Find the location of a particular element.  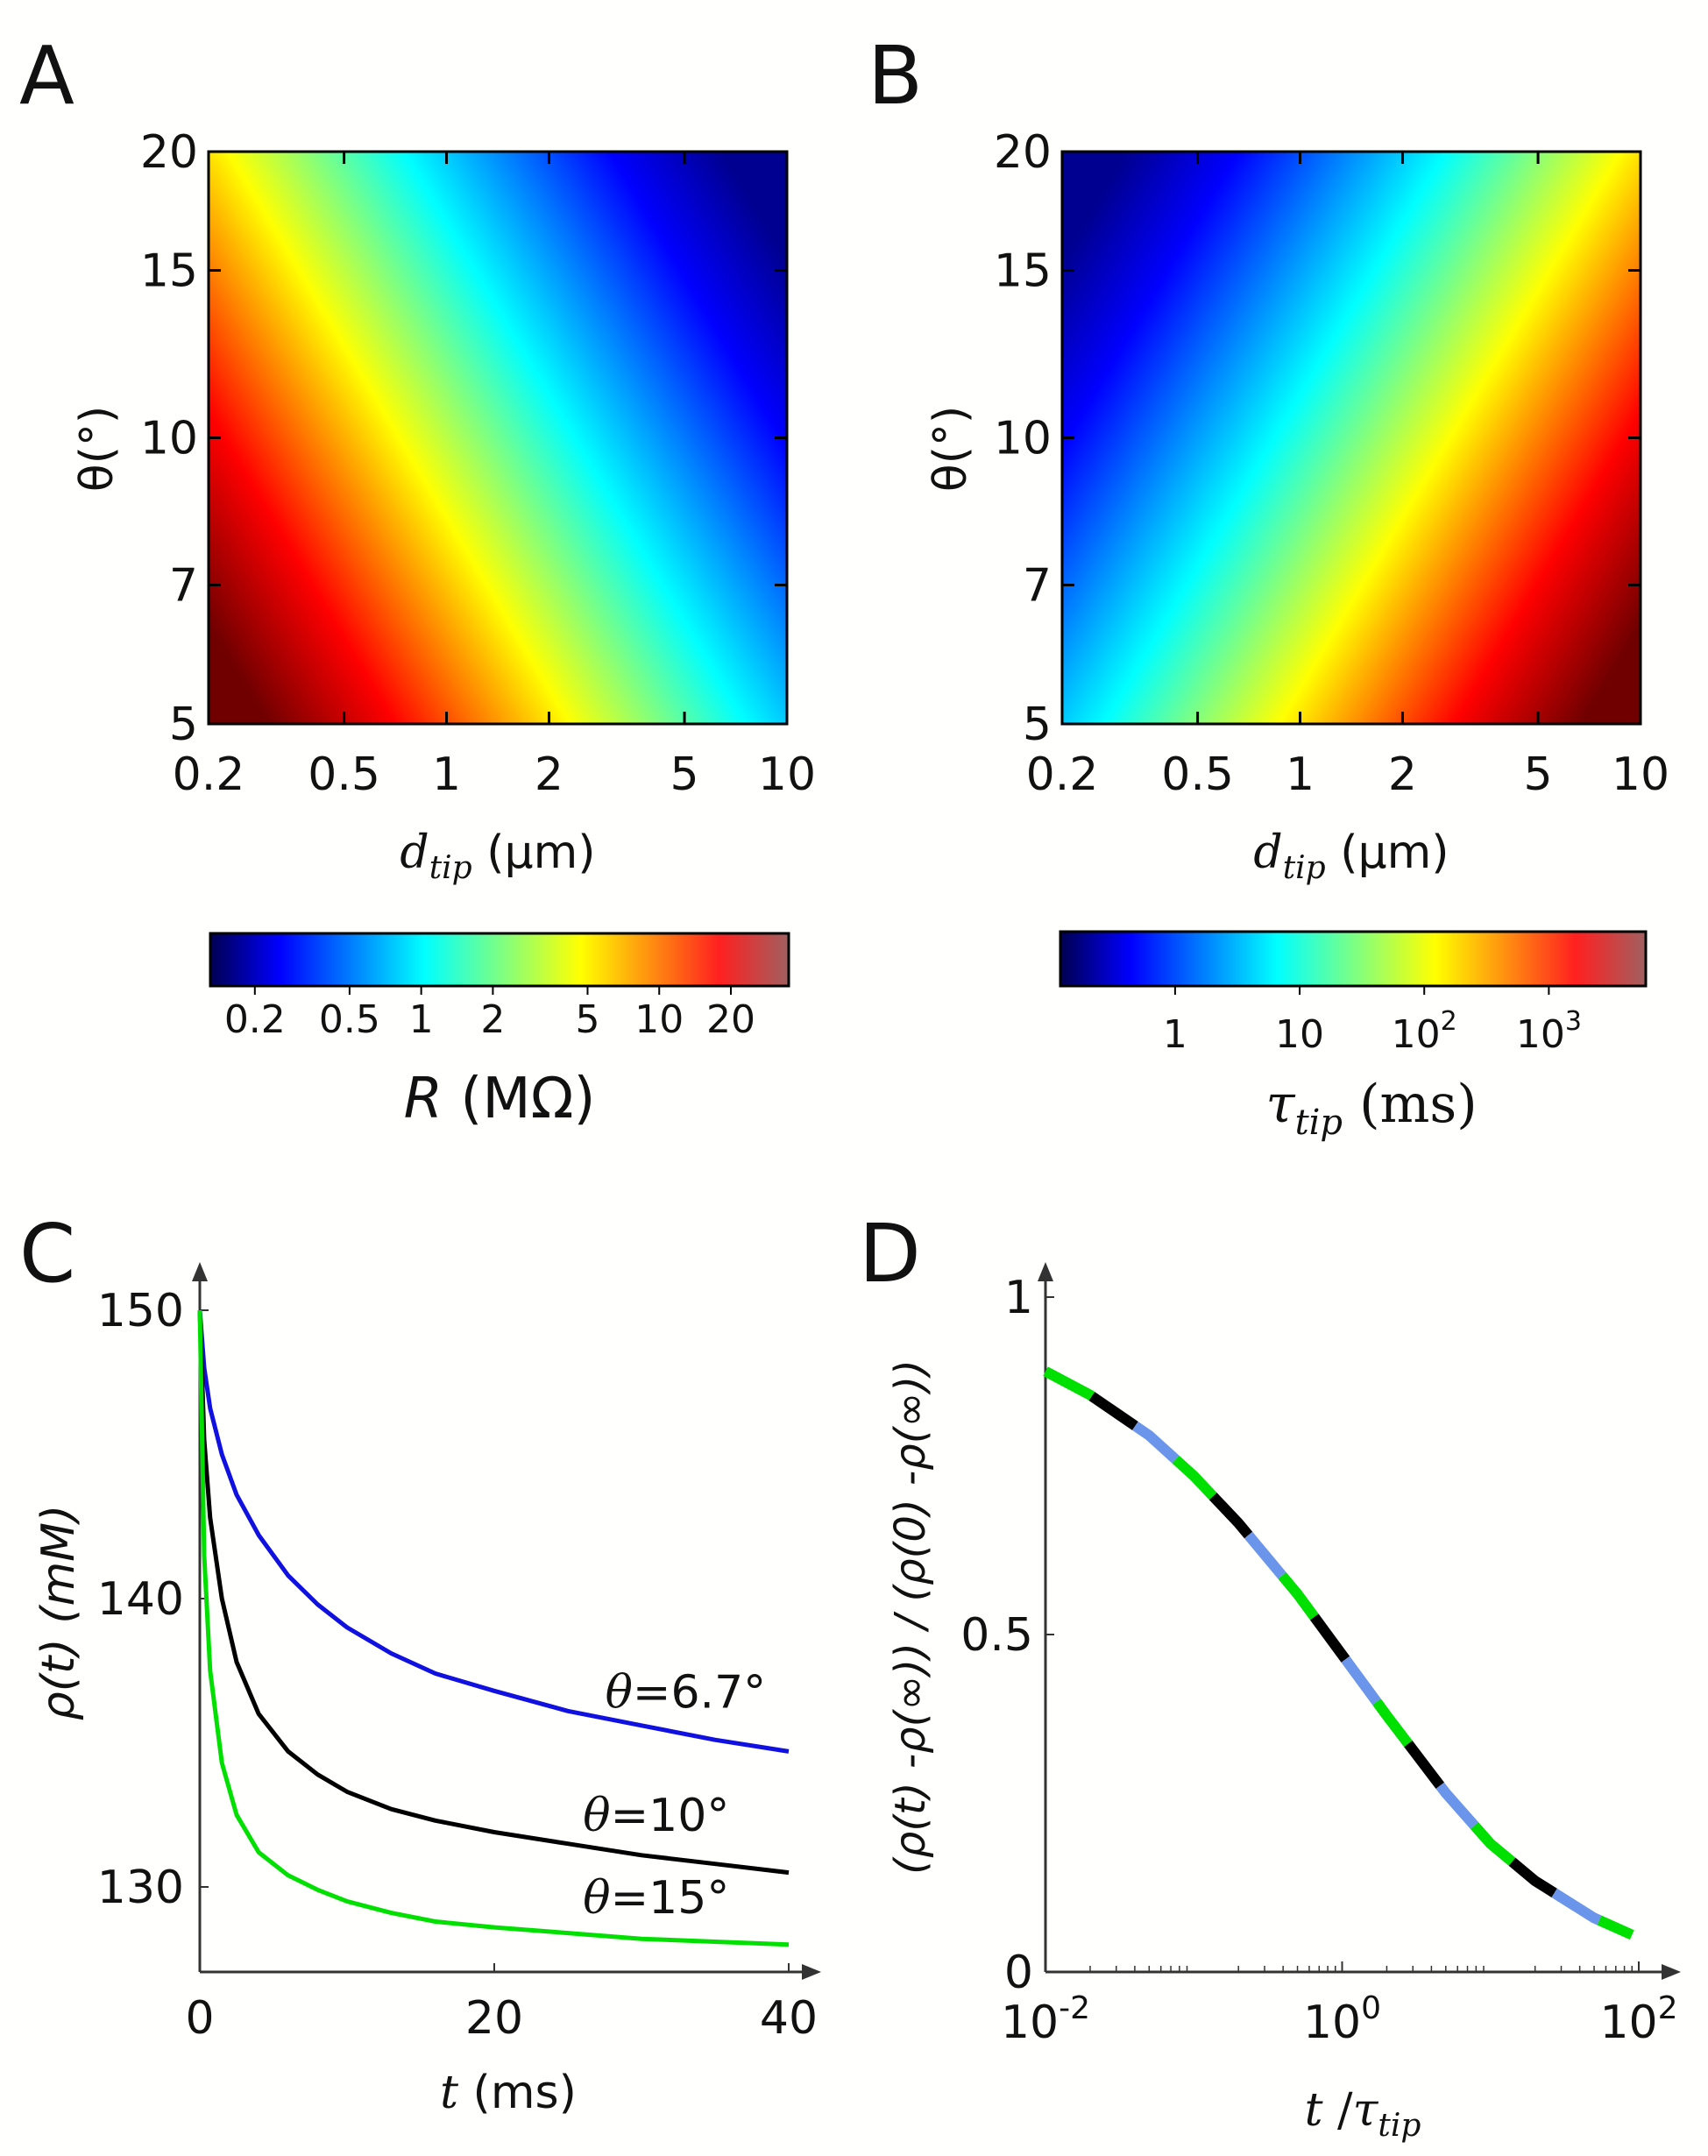

heatmap-b-x-axis-label: dtip (µm) is located at coordinates (1351, 856).